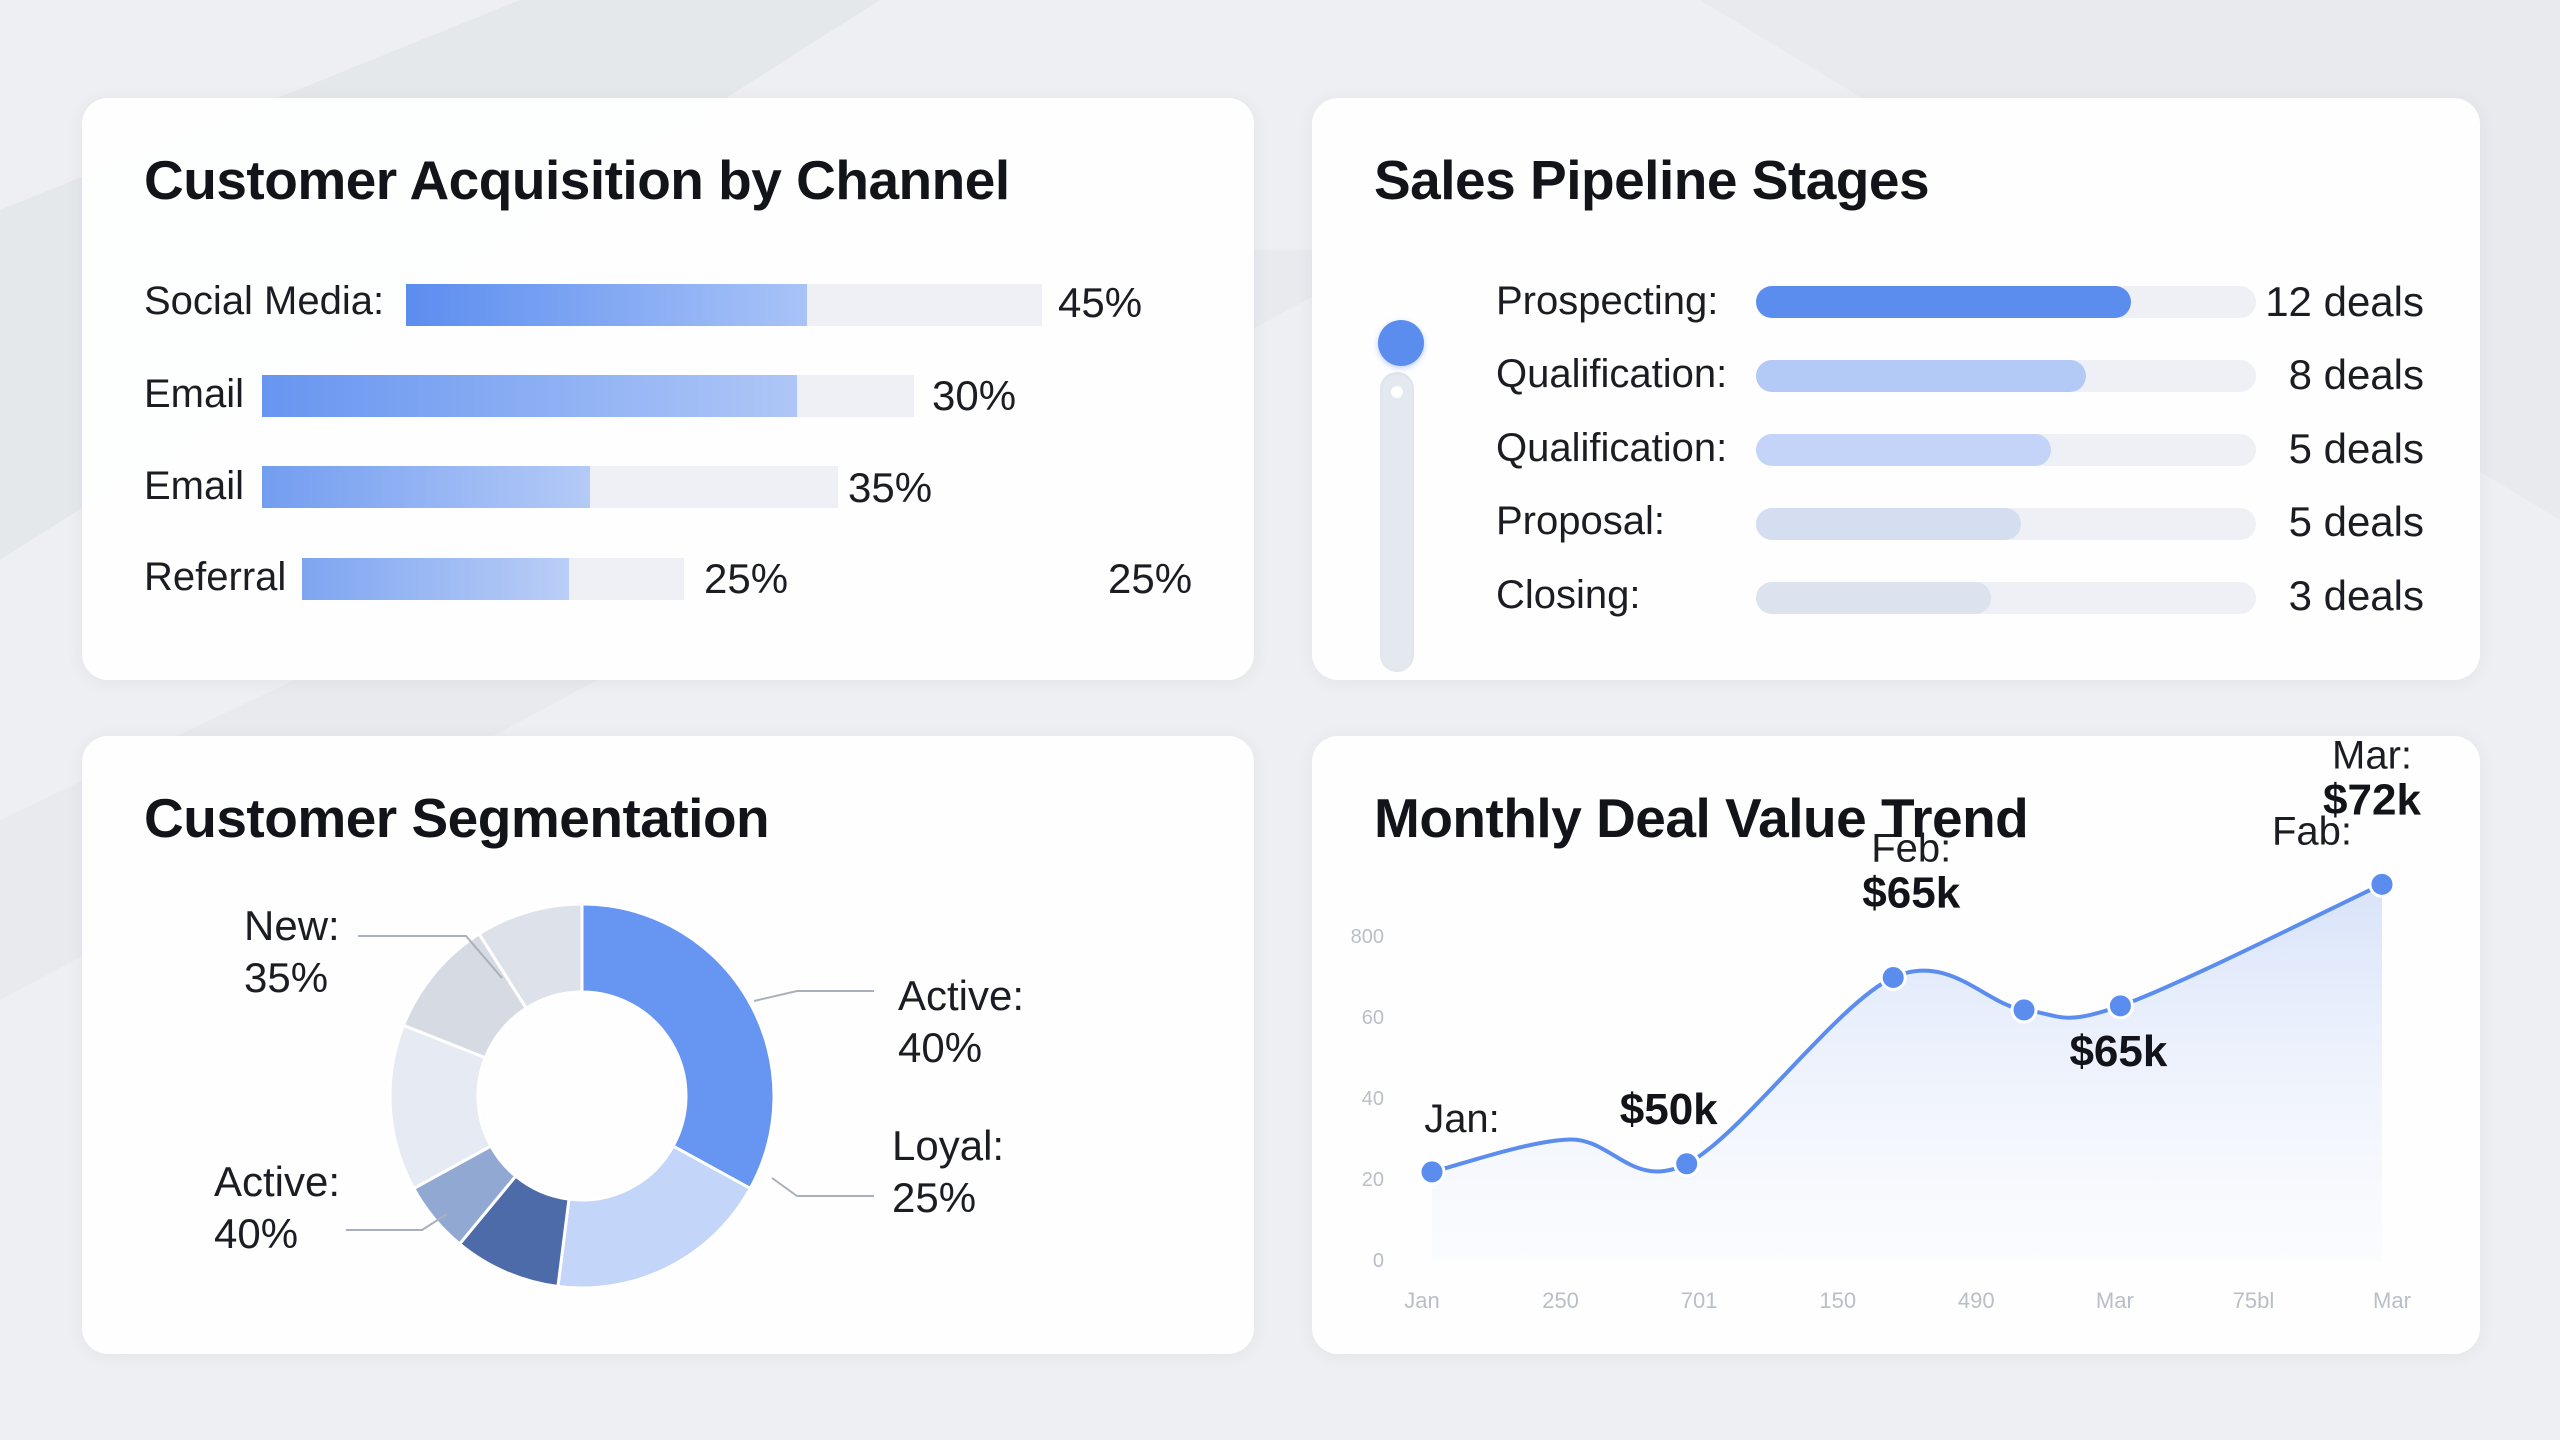  I want to click on x-tick-label: Jan, so click(1421, 1300).